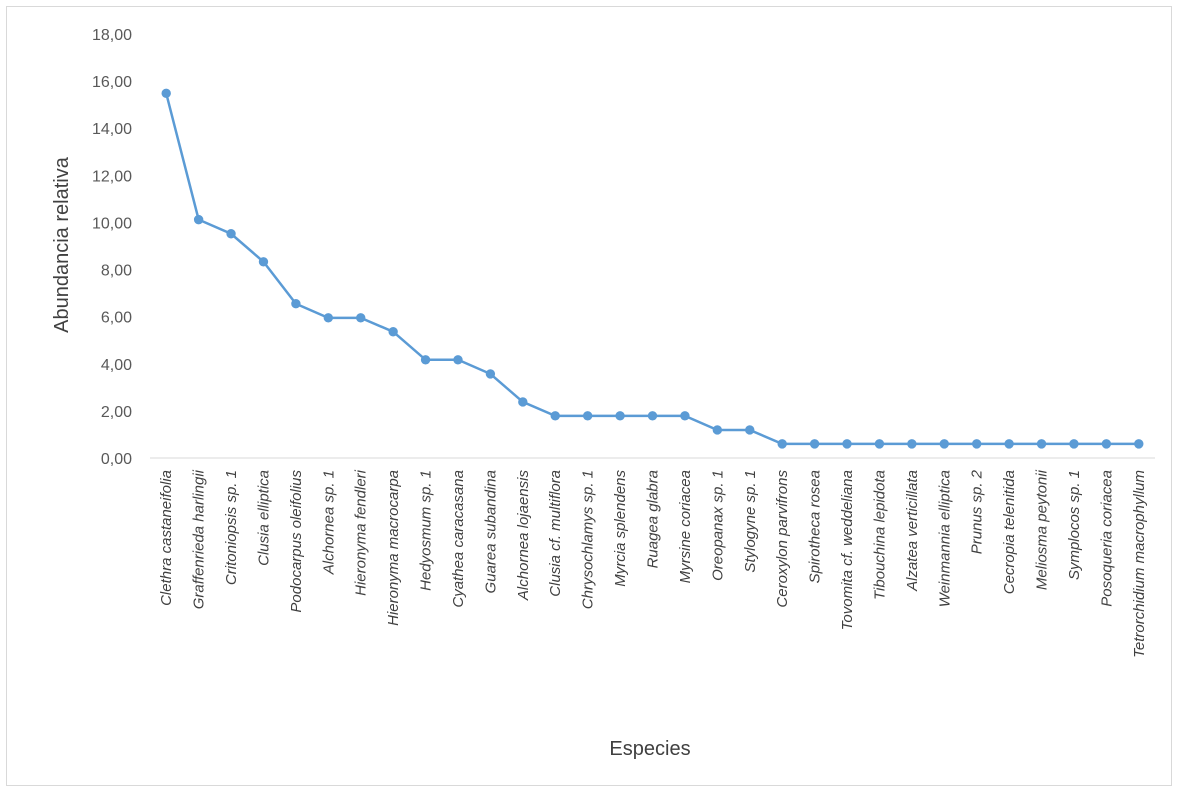 The width and height of the screenshot is (1180, 789). I want to click on x-tick-label: Spirotheca rosea, so click(815, 526).